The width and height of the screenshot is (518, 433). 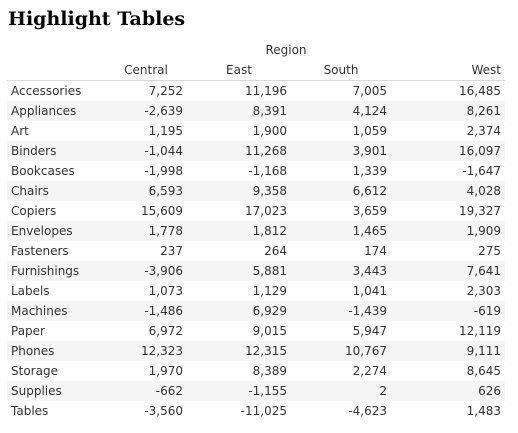 What do you see at coordinates (448, 231) in the screenshot?
I see `table-cell: 1,909` at bounding box center [448, 231].